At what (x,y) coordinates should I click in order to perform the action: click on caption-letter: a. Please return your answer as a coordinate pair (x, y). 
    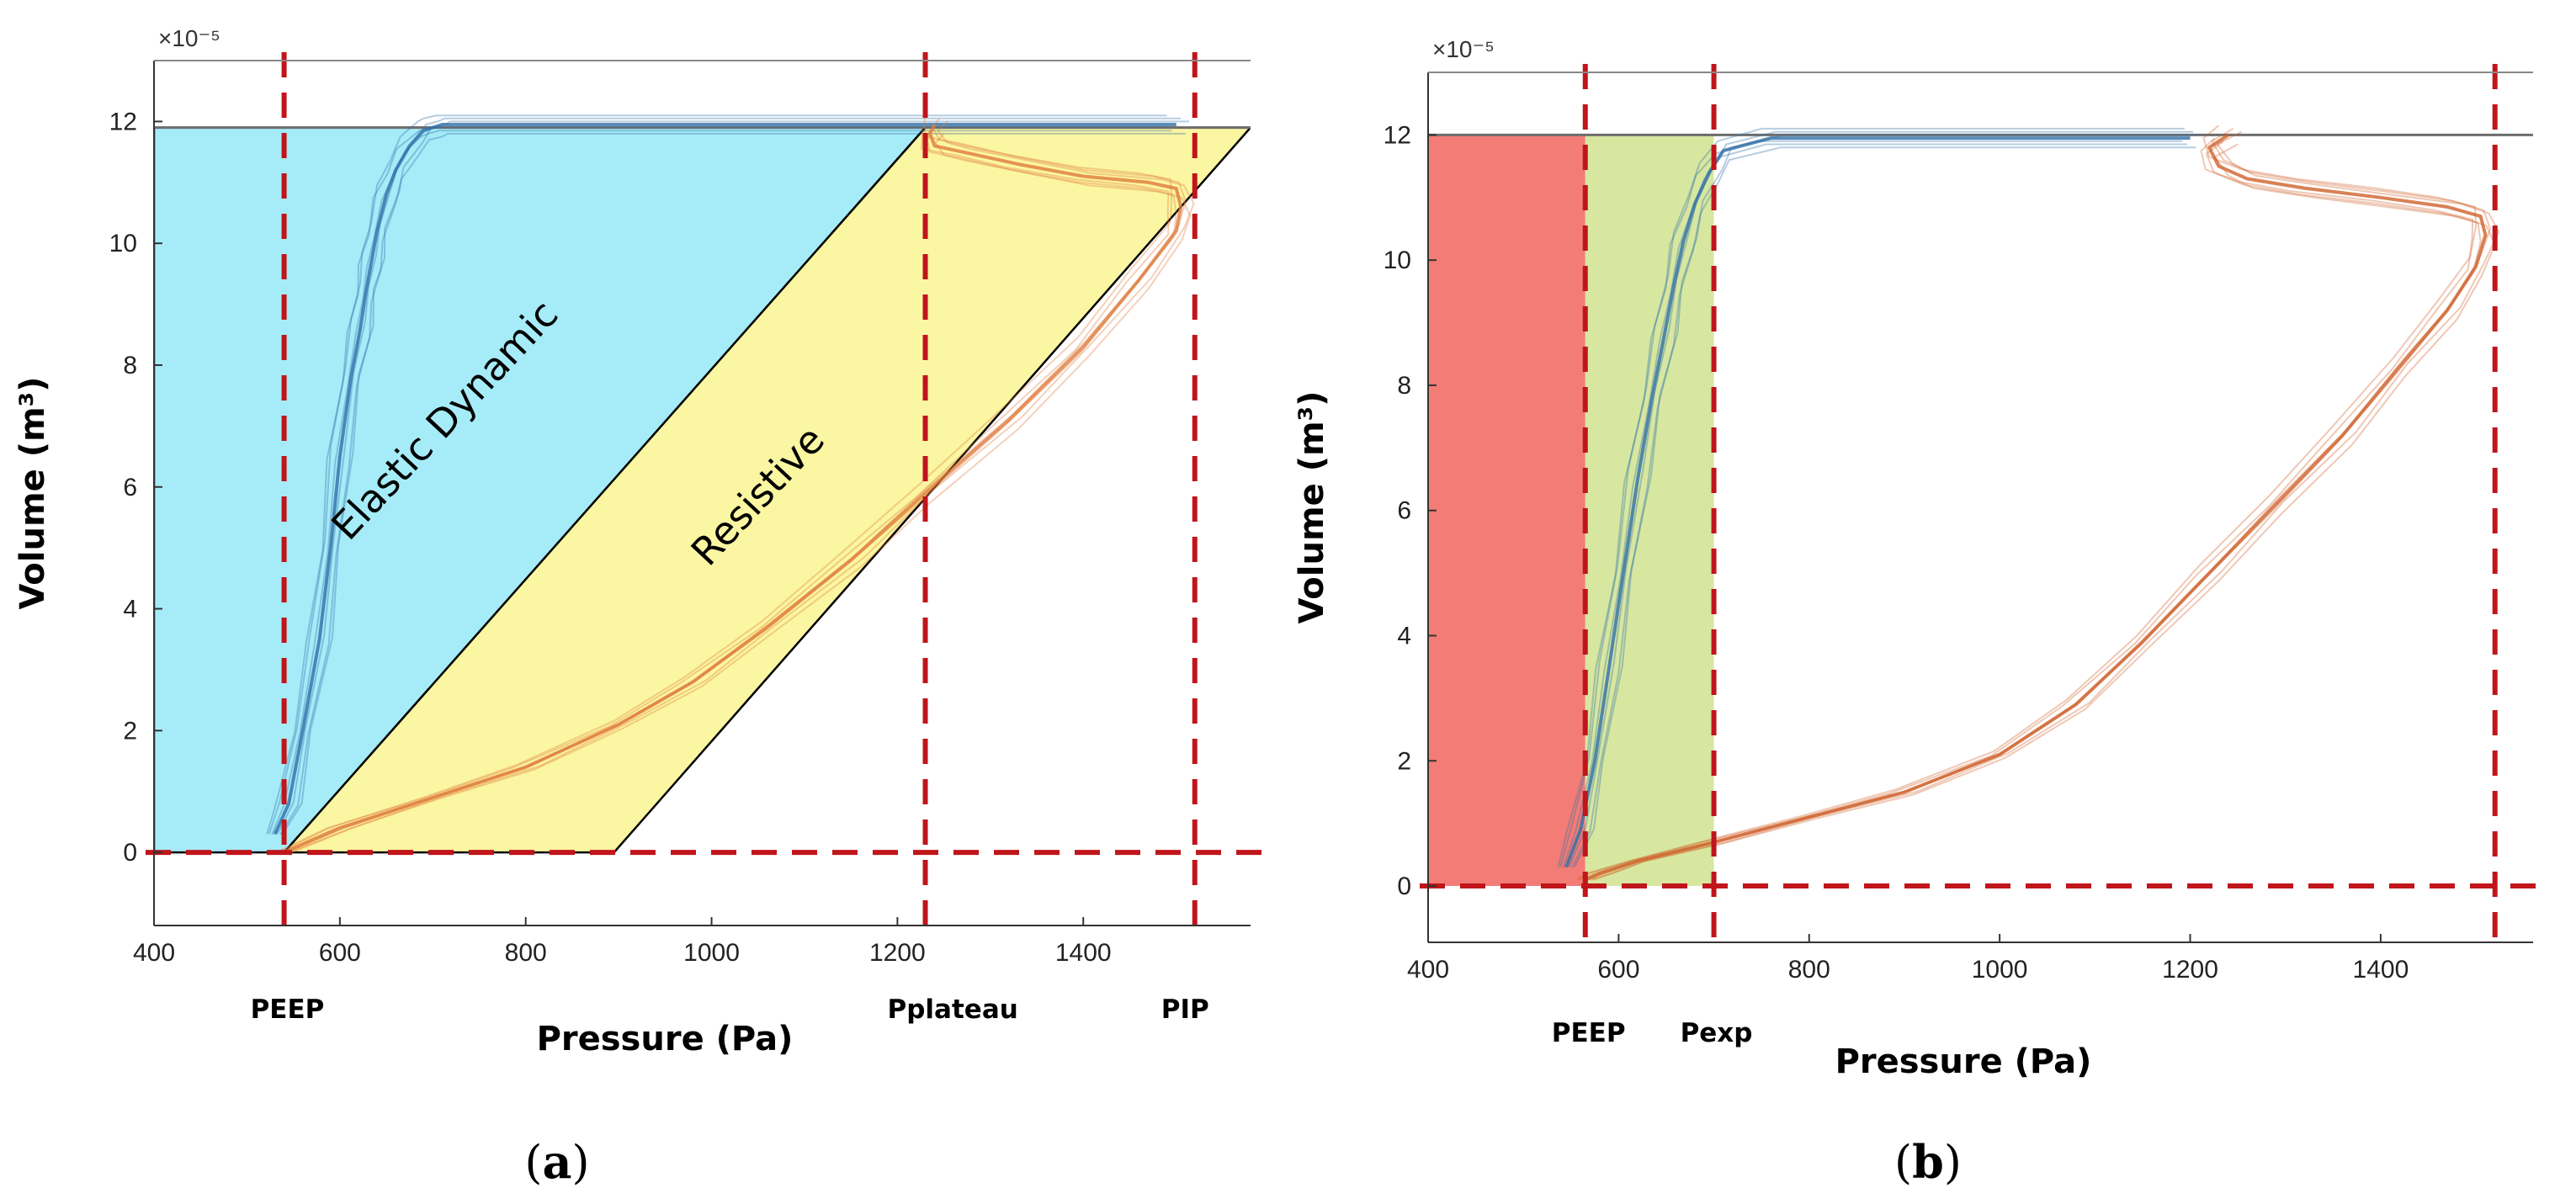
    Looking at the image, I should click on (557, 1162).